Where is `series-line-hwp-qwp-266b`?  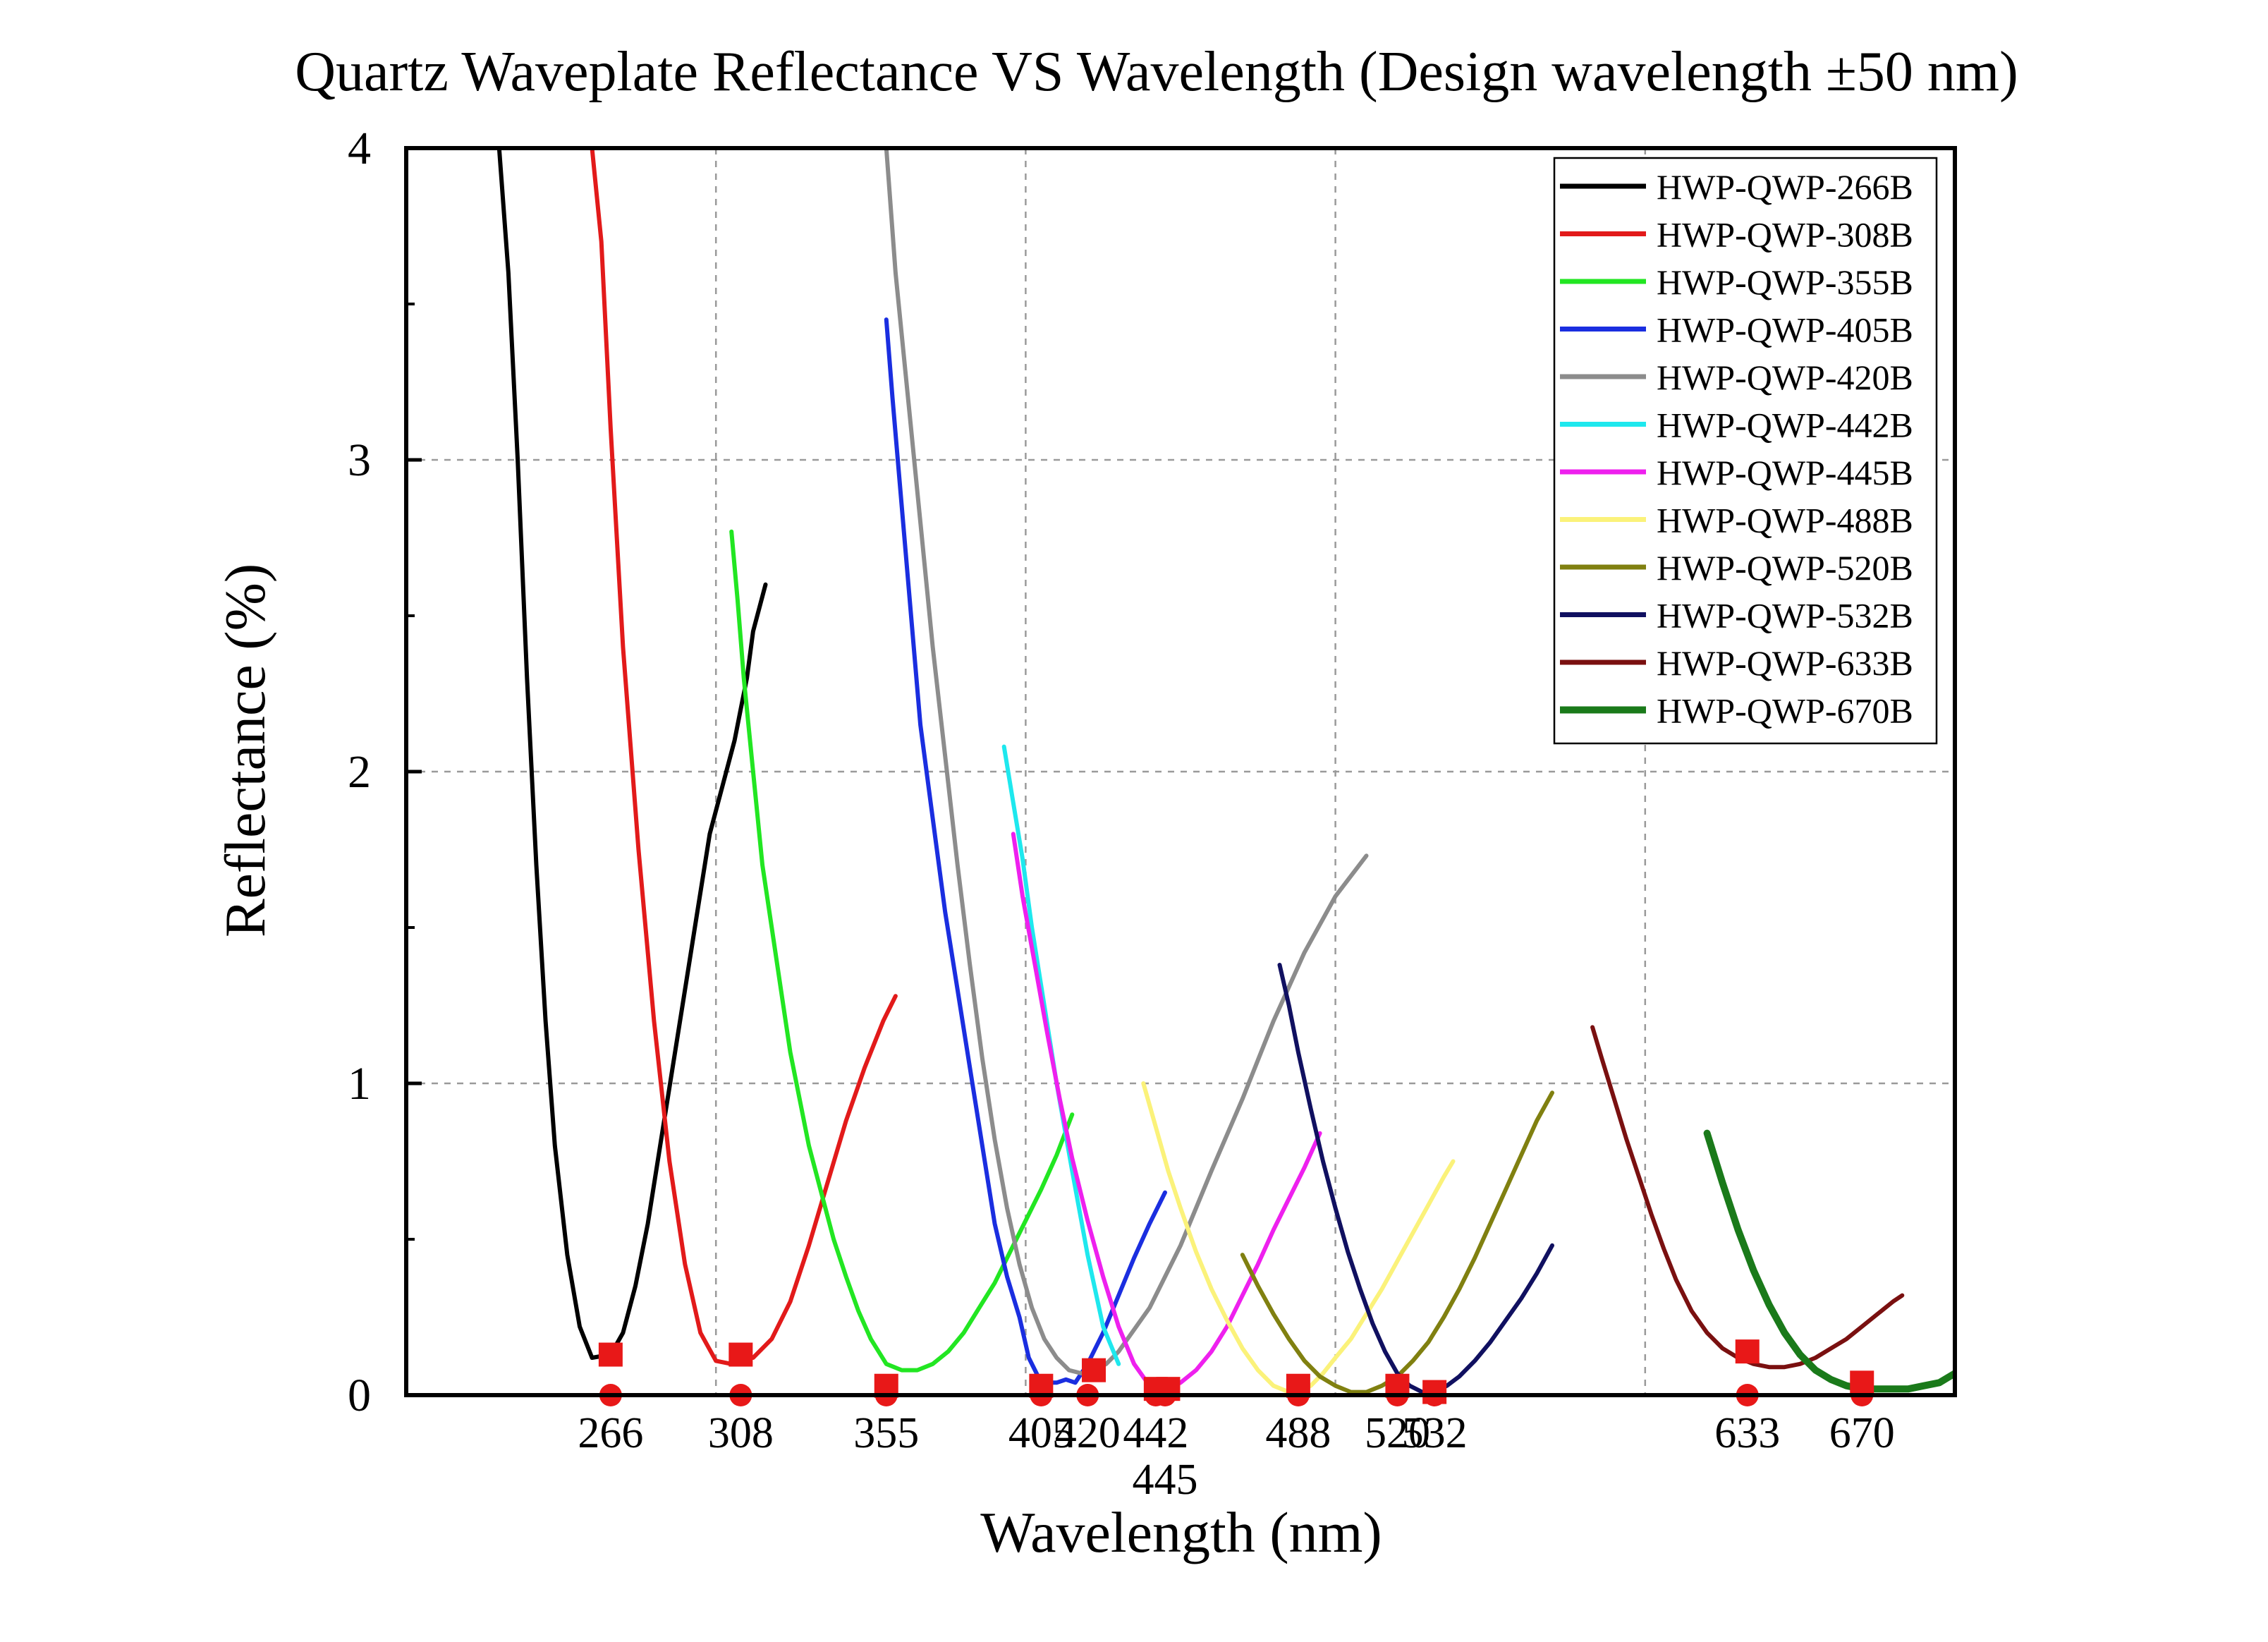
series-line-hwp-qwp-266b is located at coordinates (632, 754).